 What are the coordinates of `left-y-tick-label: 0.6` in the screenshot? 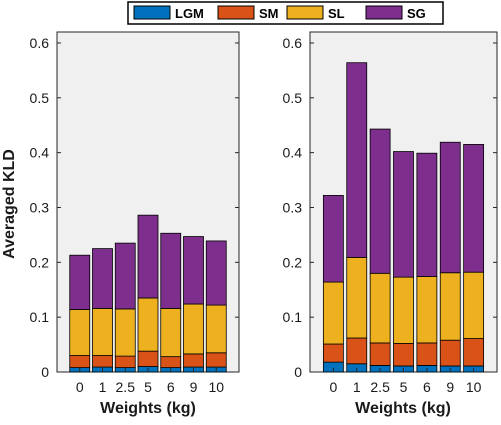 It's located at (40, 43).